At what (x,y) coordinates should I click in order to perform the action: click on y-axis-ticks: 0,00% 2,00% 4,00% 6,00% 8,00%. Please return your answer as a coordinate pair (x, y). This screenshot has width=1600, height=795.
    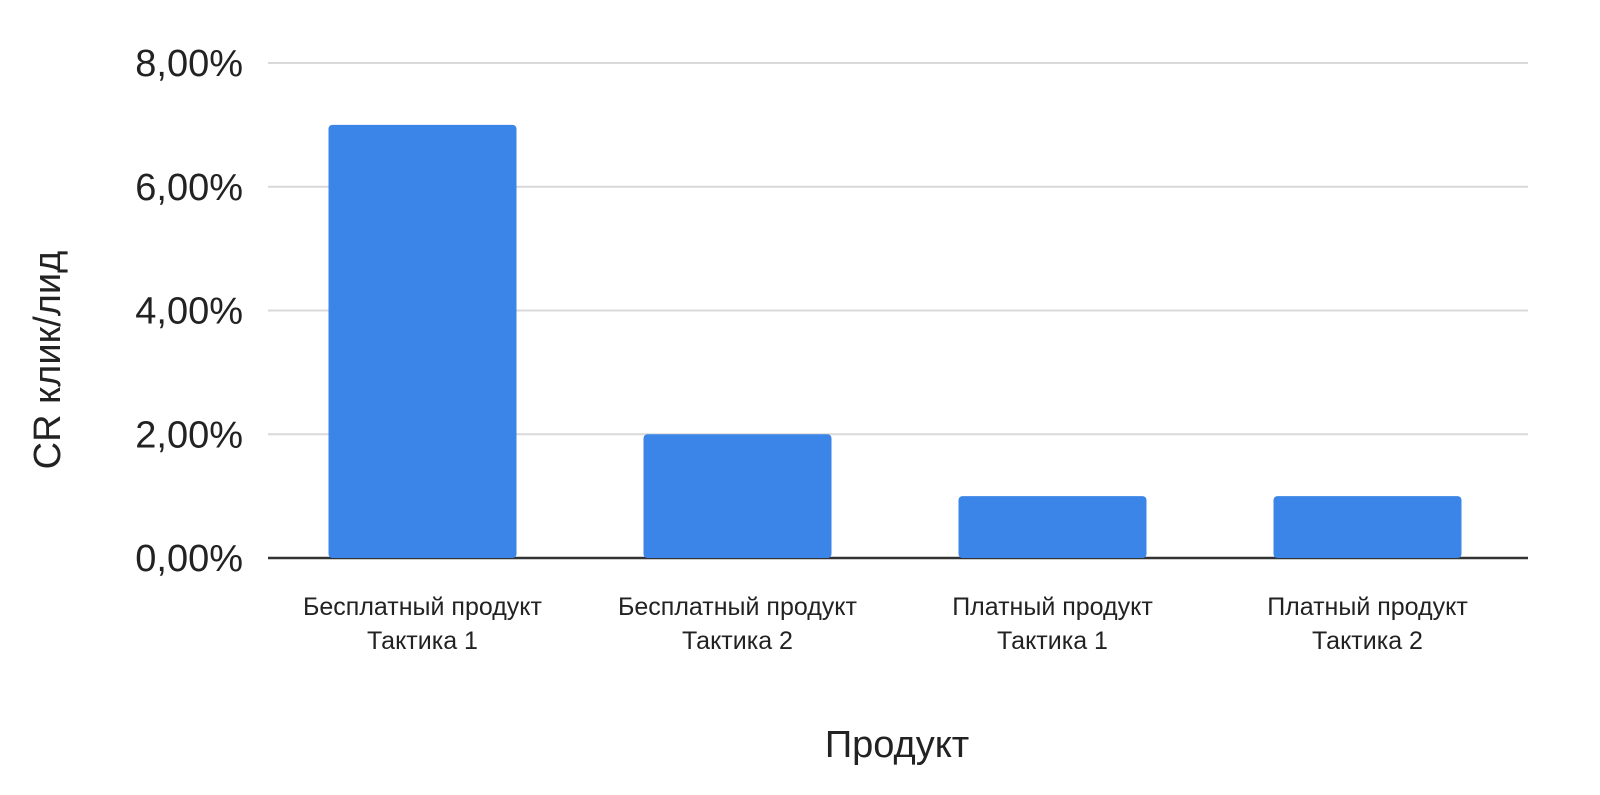
    Looking at the image, I should click on (189, 311).